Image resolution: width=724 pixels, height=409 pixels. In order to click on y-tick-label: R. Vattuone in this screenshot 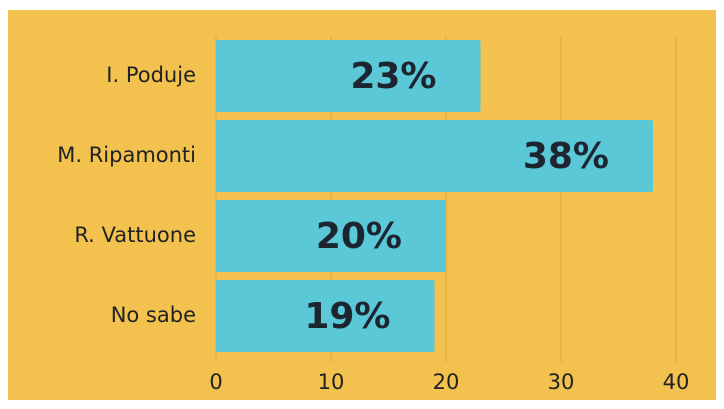, I will do `click(135, 235)`.